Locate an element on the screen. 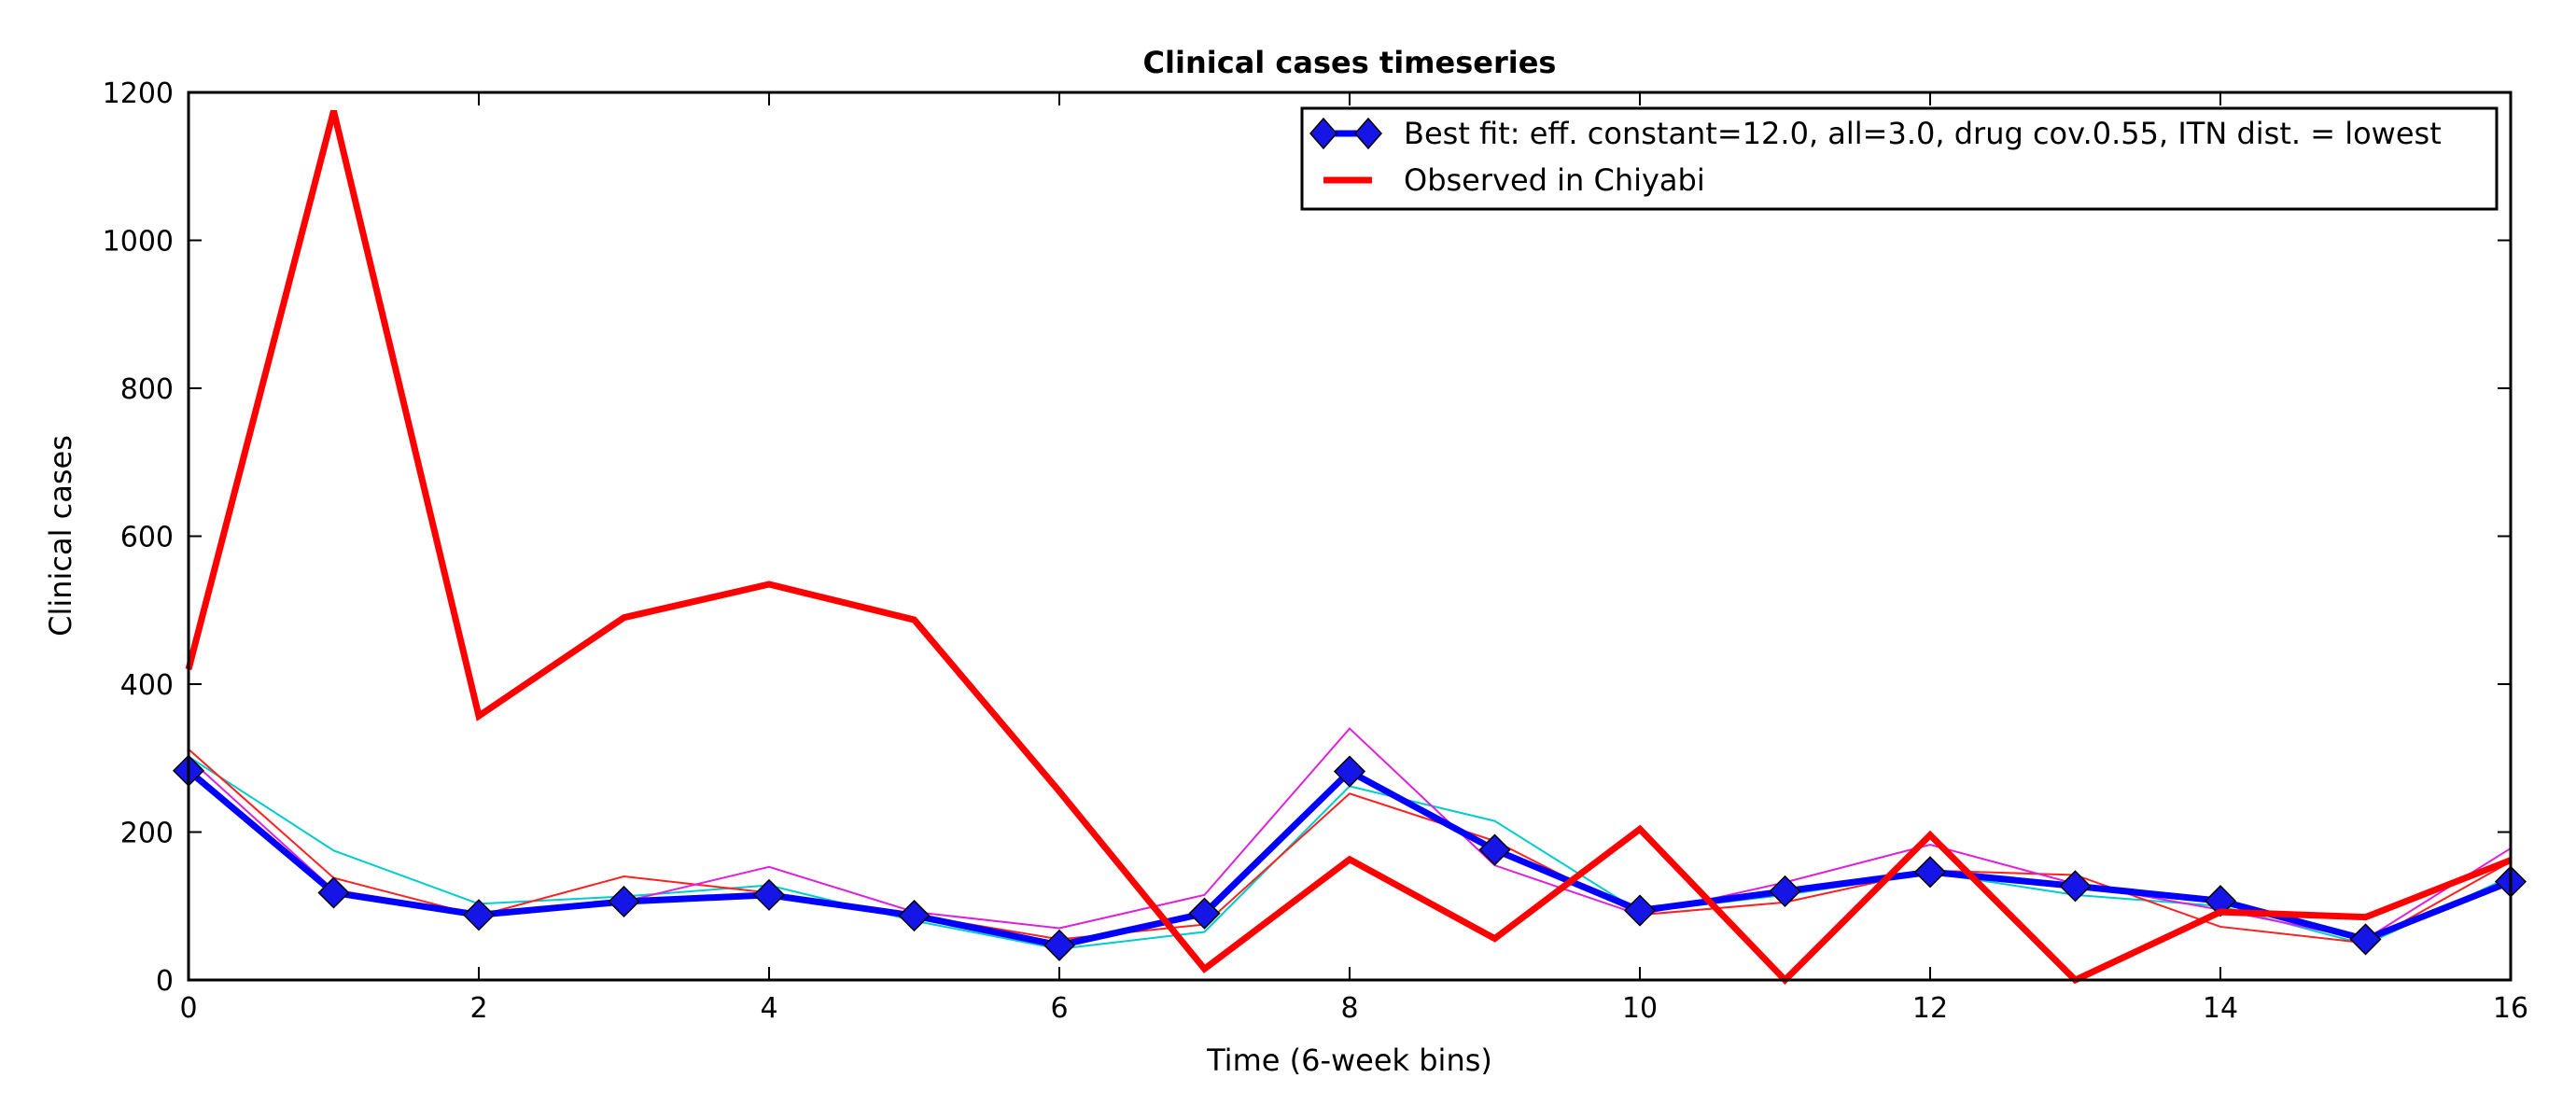 Image resolution: width=2576 pixels, height=1120 pixels. legend-marker-best-fit-left is located at coordinates (1323, 133).